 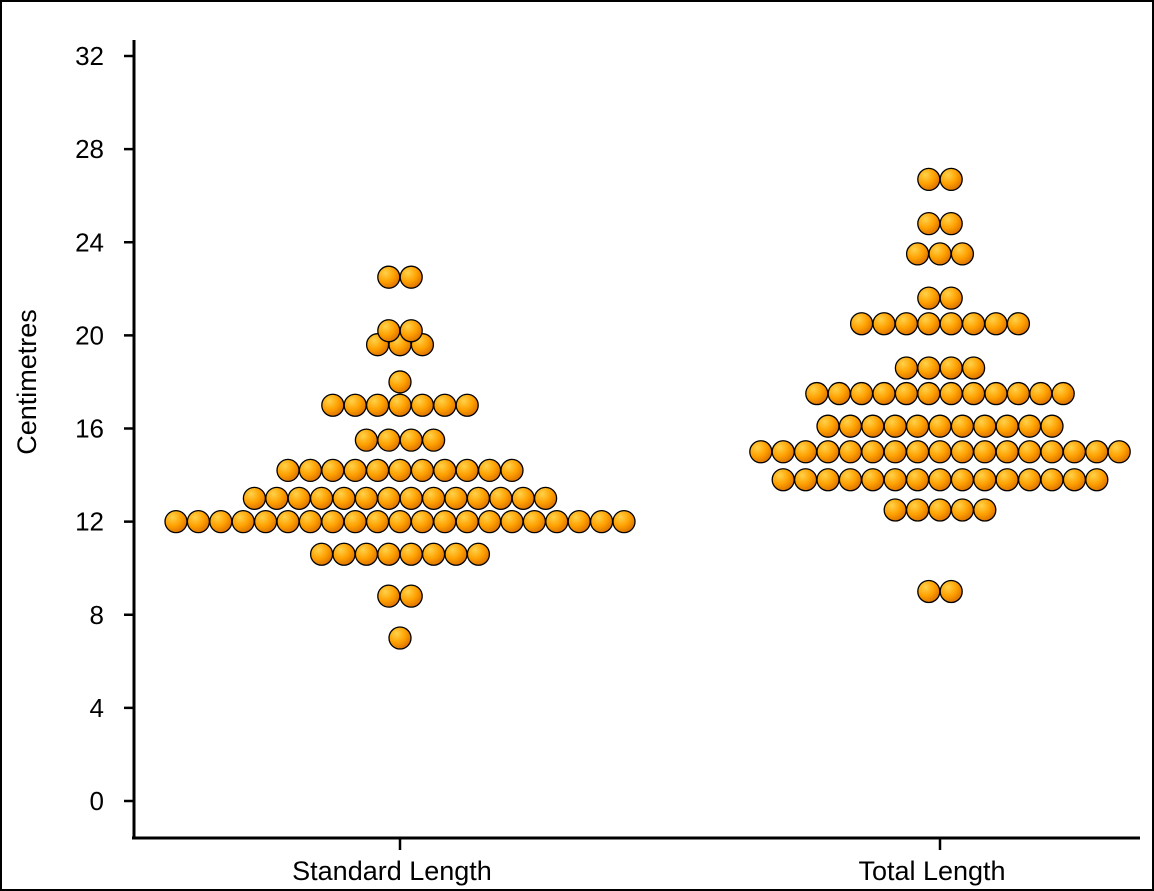 I want to click on y-tick-label: 24, so click(x=89, y=242).